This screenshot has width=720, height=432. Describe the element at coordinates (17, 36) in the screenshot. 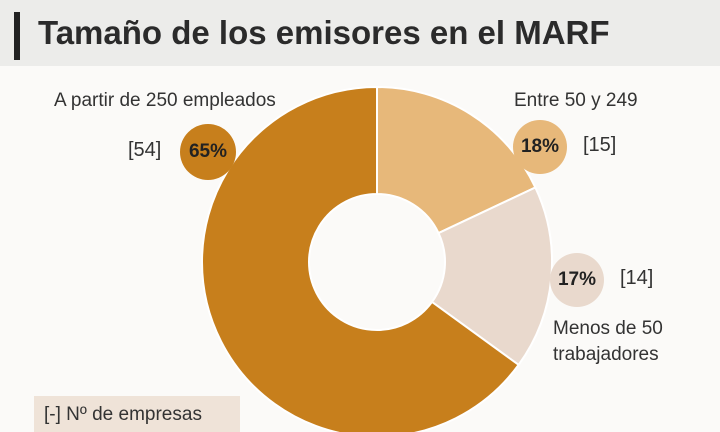

I see `title-rule` at that location.